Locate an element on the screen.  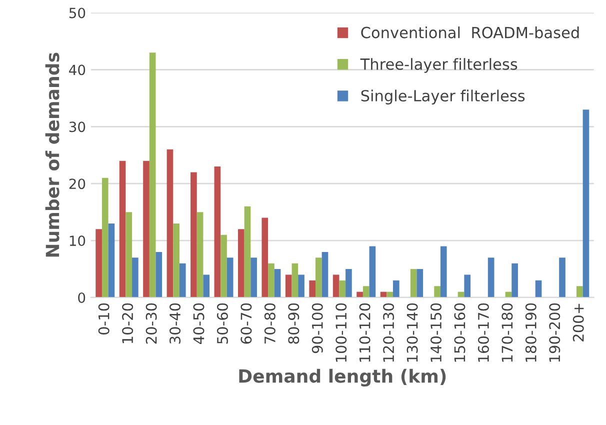
x-axis-title: Demand length (km) is located at coordinates (342, 377).